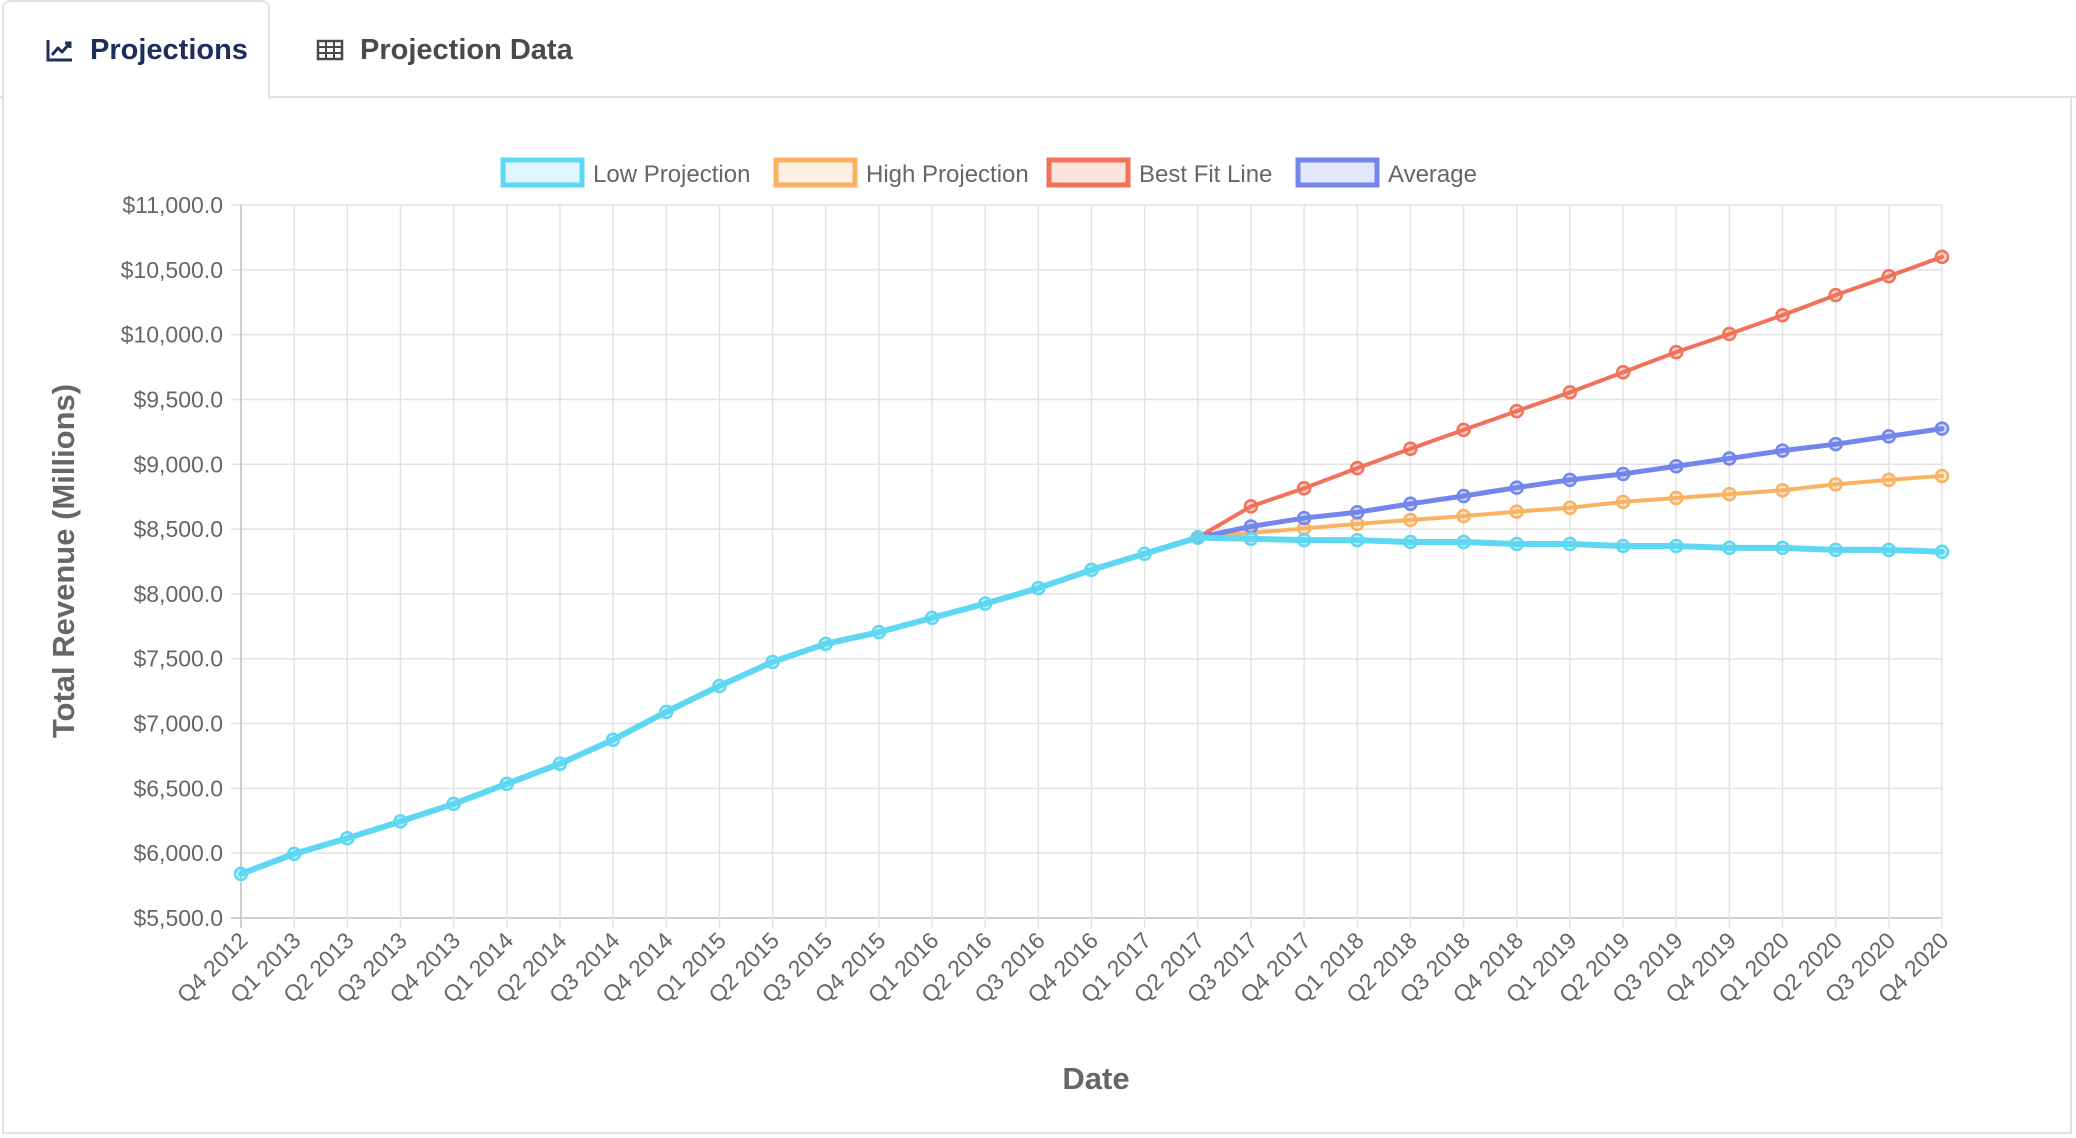  I want to click on legend-label: Best Fit Line, so click(1205, 174).